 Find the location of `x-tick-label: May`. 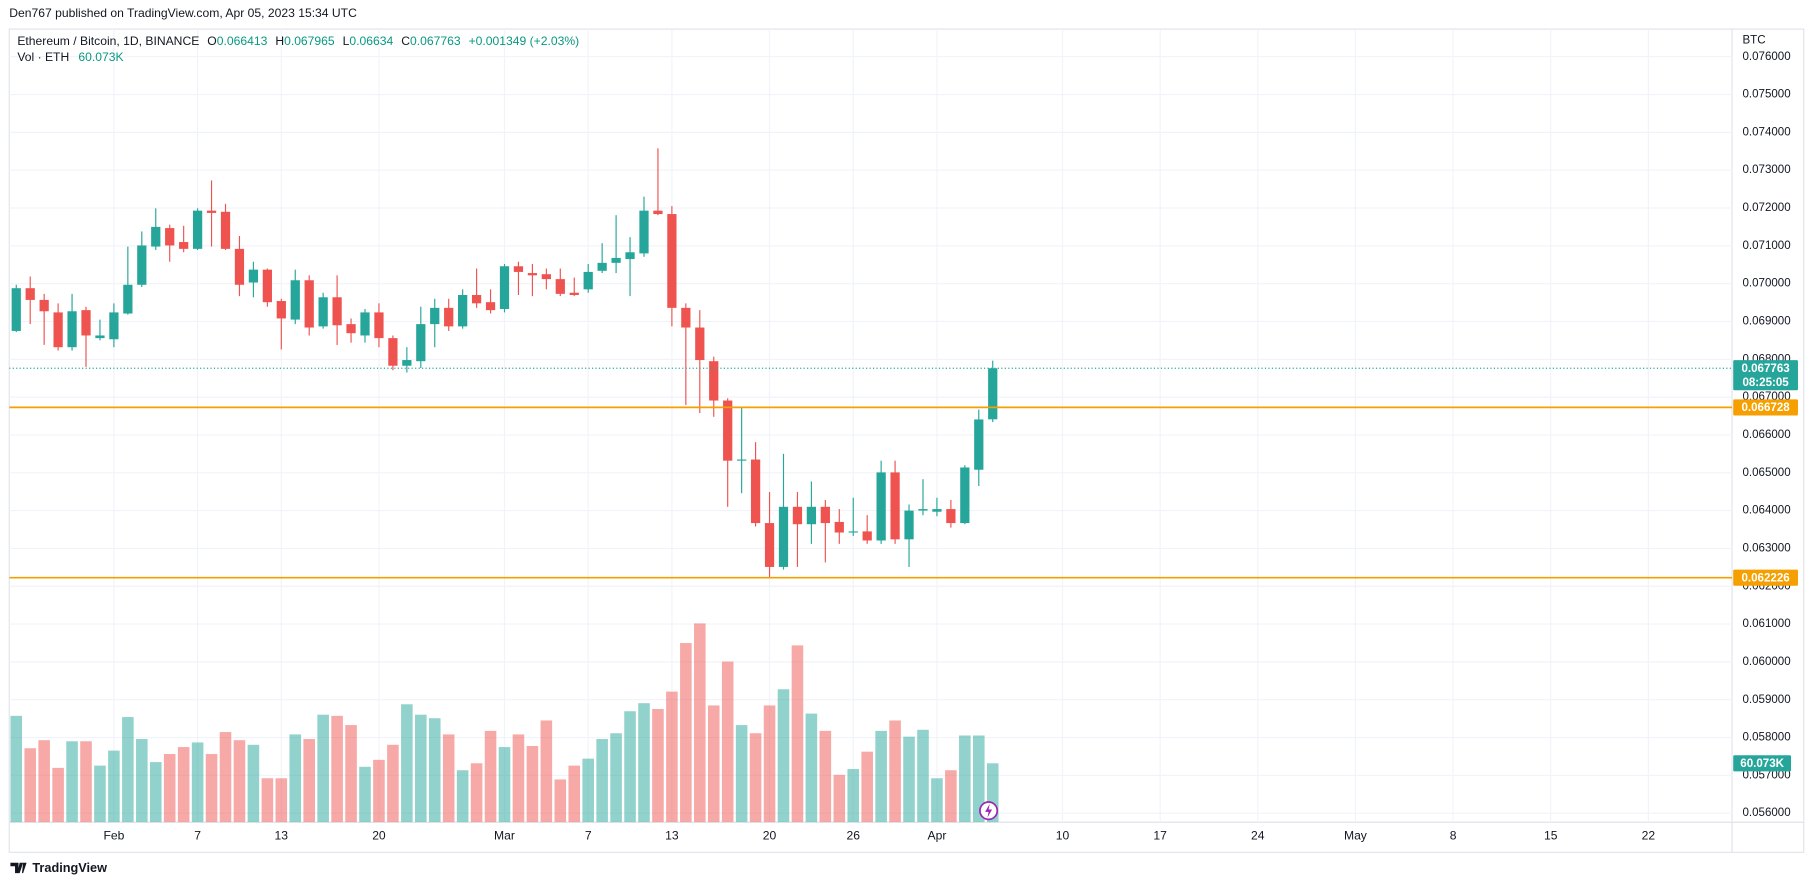

x-tick-label: May is located at coordinates (1356, 835).